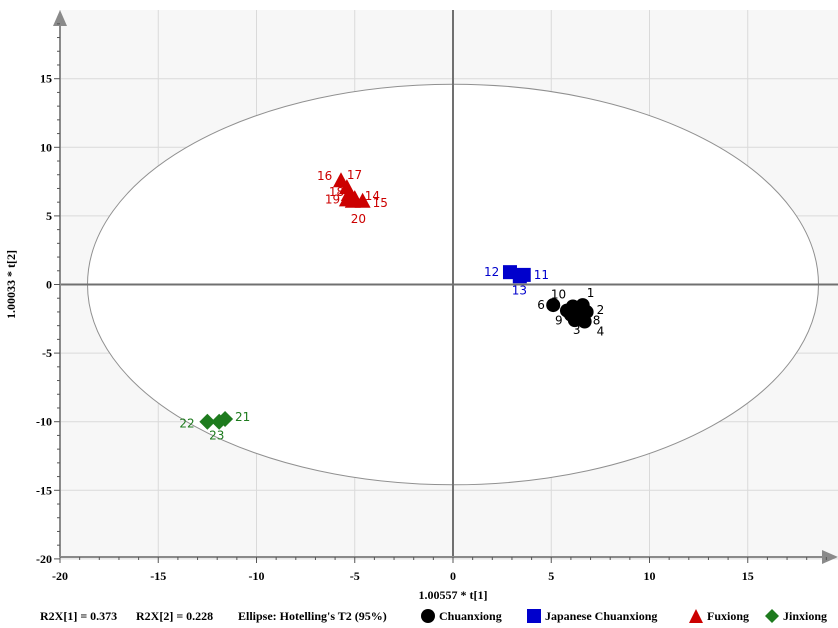  What do you see at coordinates (453, 576) in the screenshot?
I see `x-tick-label: 0` at bounding box center [453, 576].